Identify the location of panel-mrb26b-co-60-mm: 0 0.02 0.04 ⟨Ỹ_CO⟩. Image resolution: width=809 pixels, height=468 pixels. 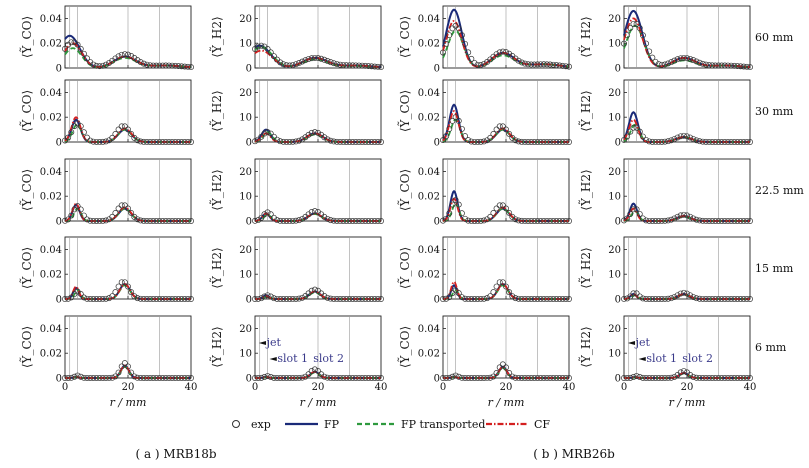
(484, 40).